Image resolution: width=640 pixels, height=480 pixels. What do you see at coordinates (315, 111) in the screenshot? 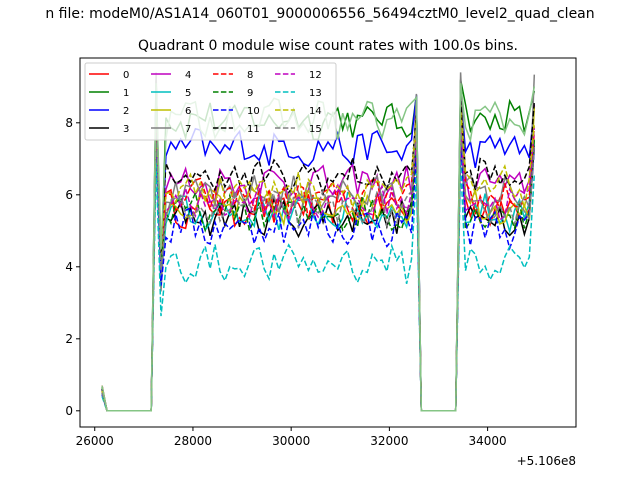
I see `legend-label-14: 14` at bounding box center [315, 111].